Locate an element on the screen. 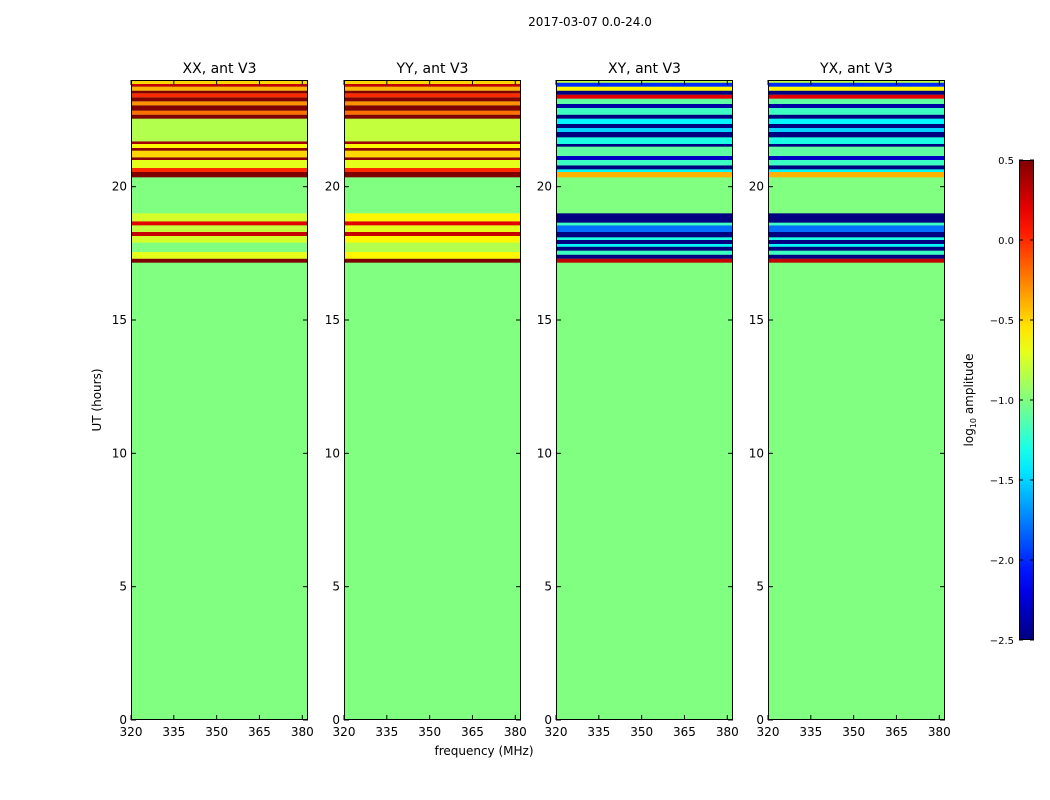 This screenshot has width=1050, height=800. panel-frame is located at coordinates (432, 400).